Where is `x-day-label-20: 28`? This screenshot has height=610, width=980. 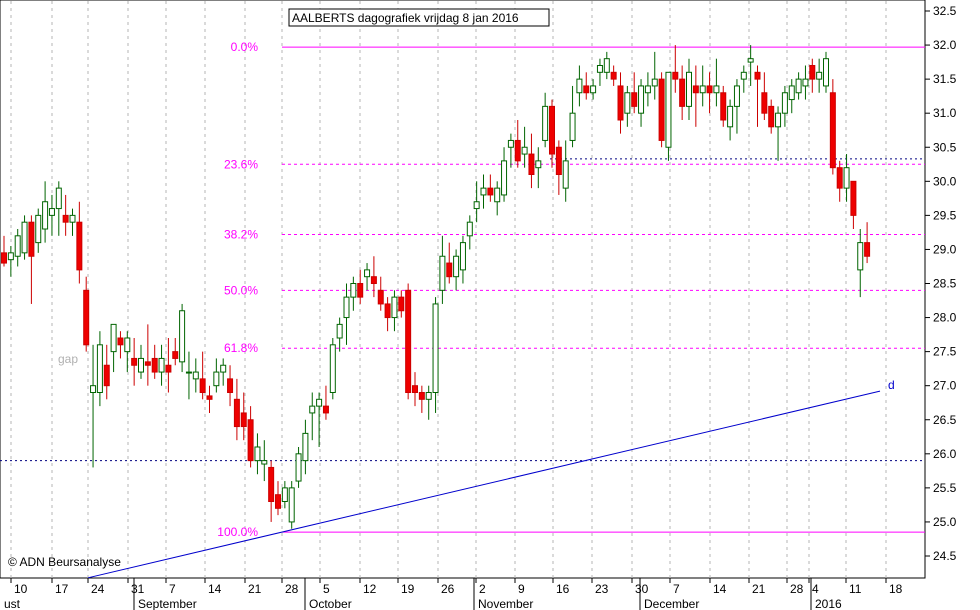
x-day-label-20: 28 is located at coordinates (797, 589).